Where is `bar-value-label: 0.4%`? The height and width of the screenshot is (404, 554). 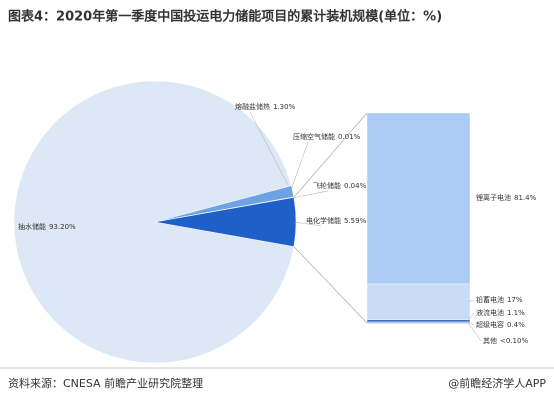
bar-value-label: 0.4% is located at coordinates (516, 325).